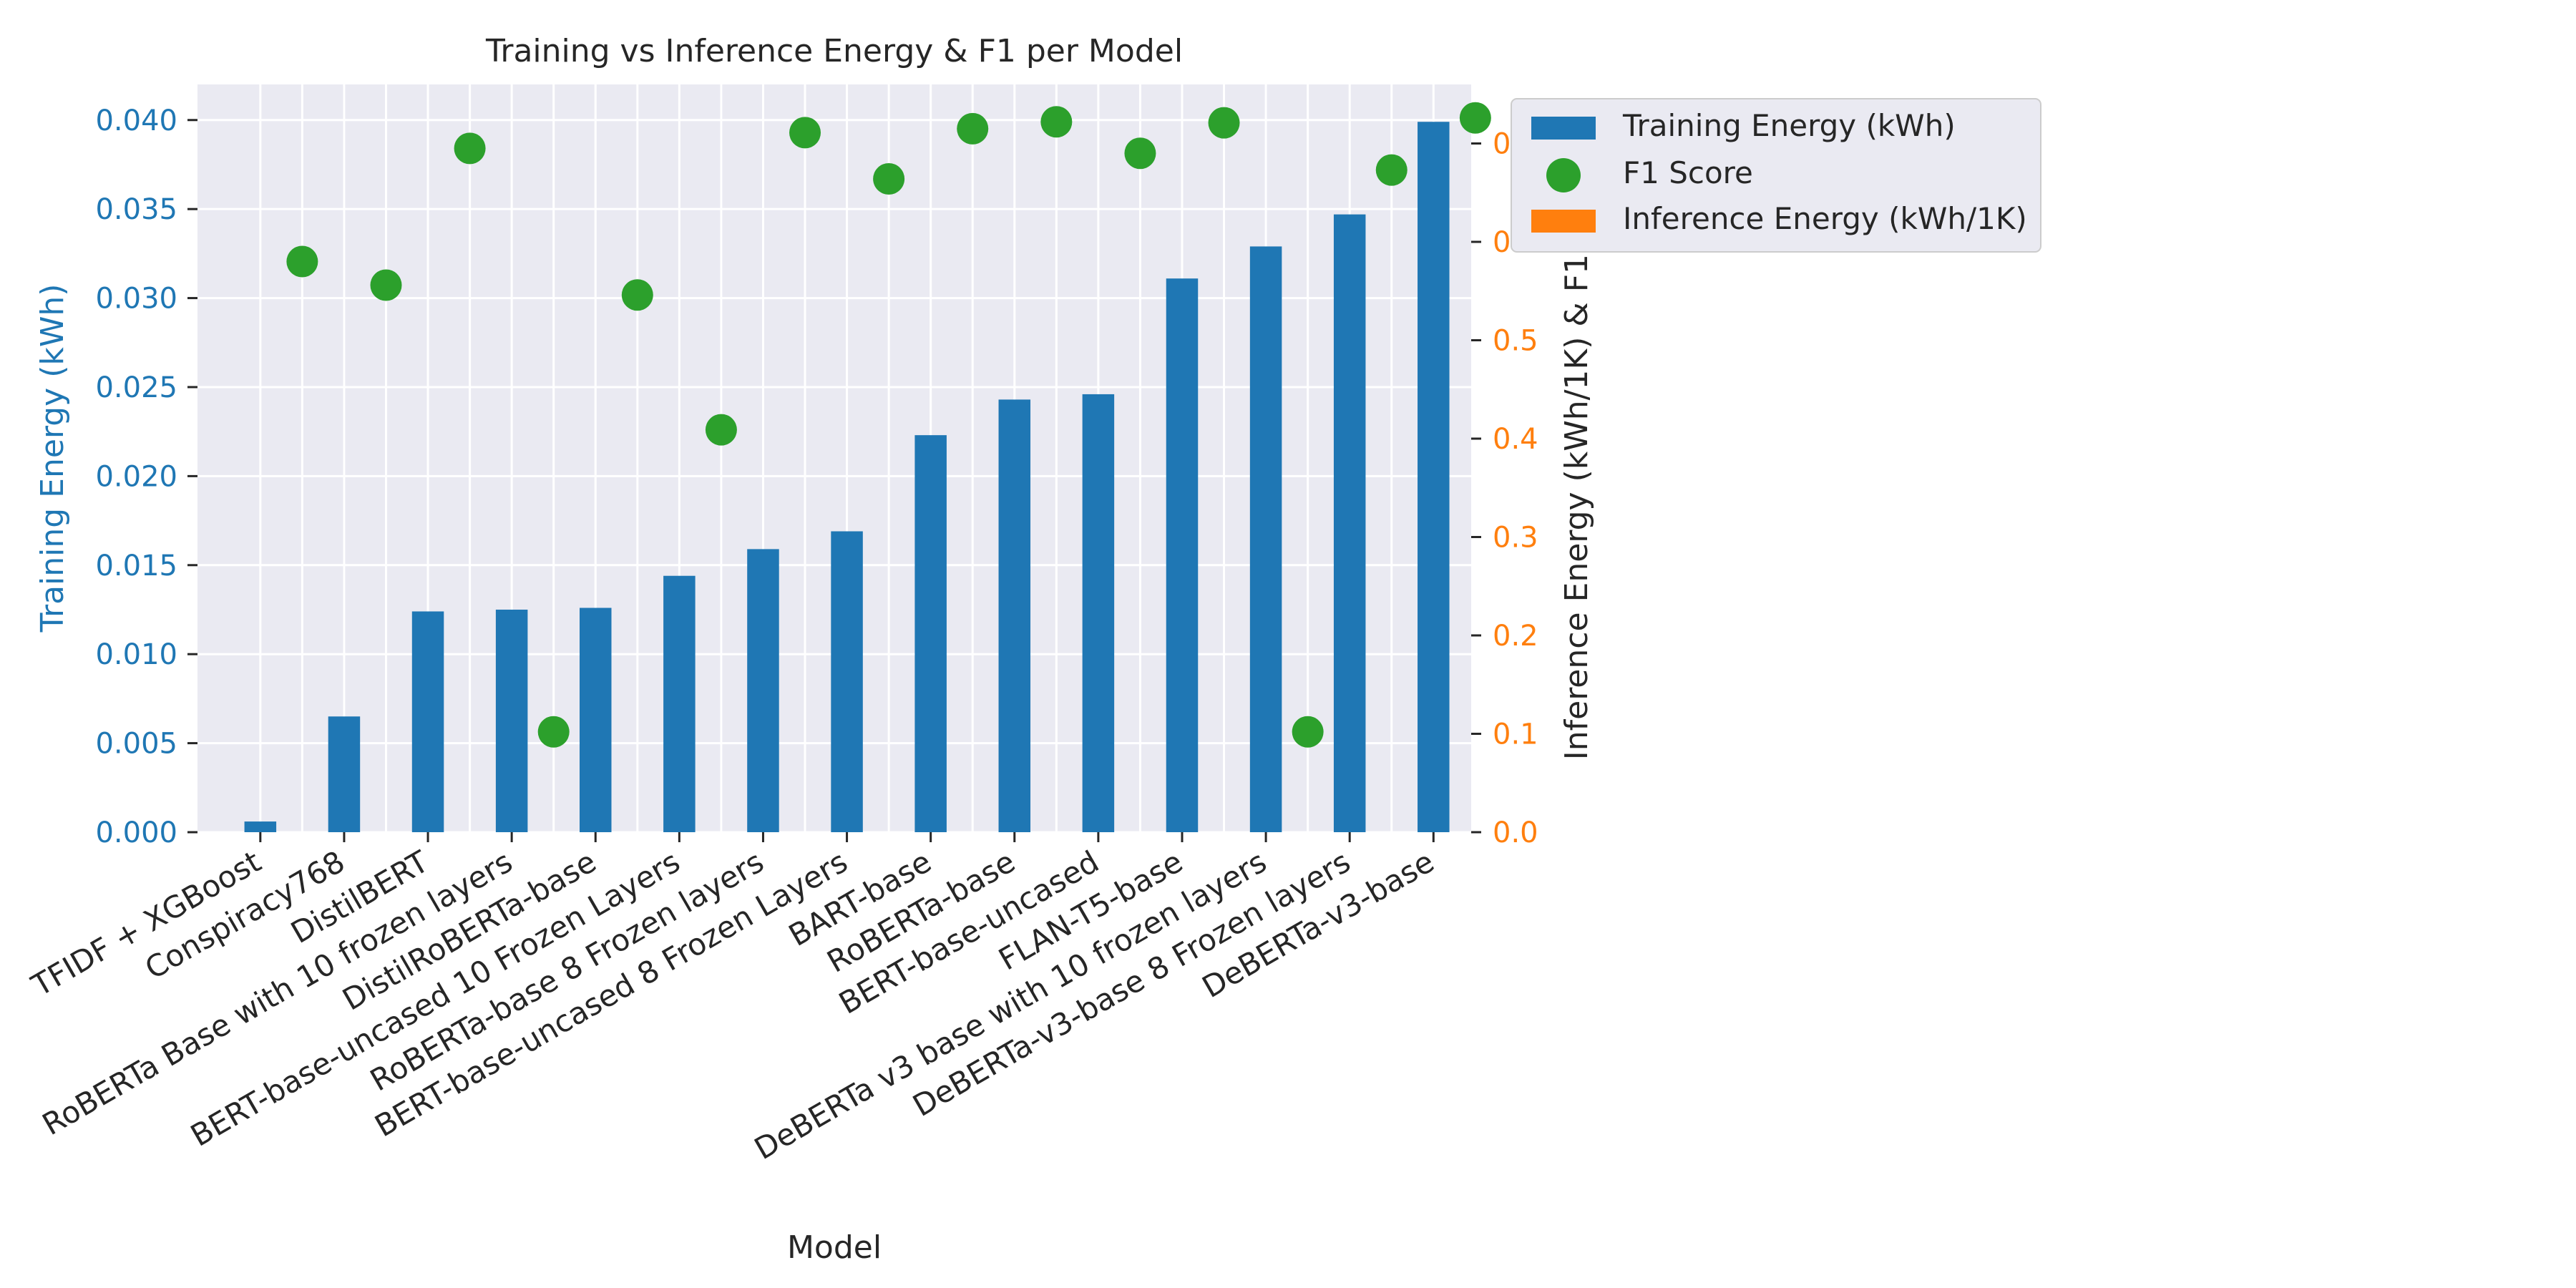 The width and height of the screenshot is (2576, 1288). I want to click on left-y-axis-label: Training Energy (kWh), so click(52, 458).